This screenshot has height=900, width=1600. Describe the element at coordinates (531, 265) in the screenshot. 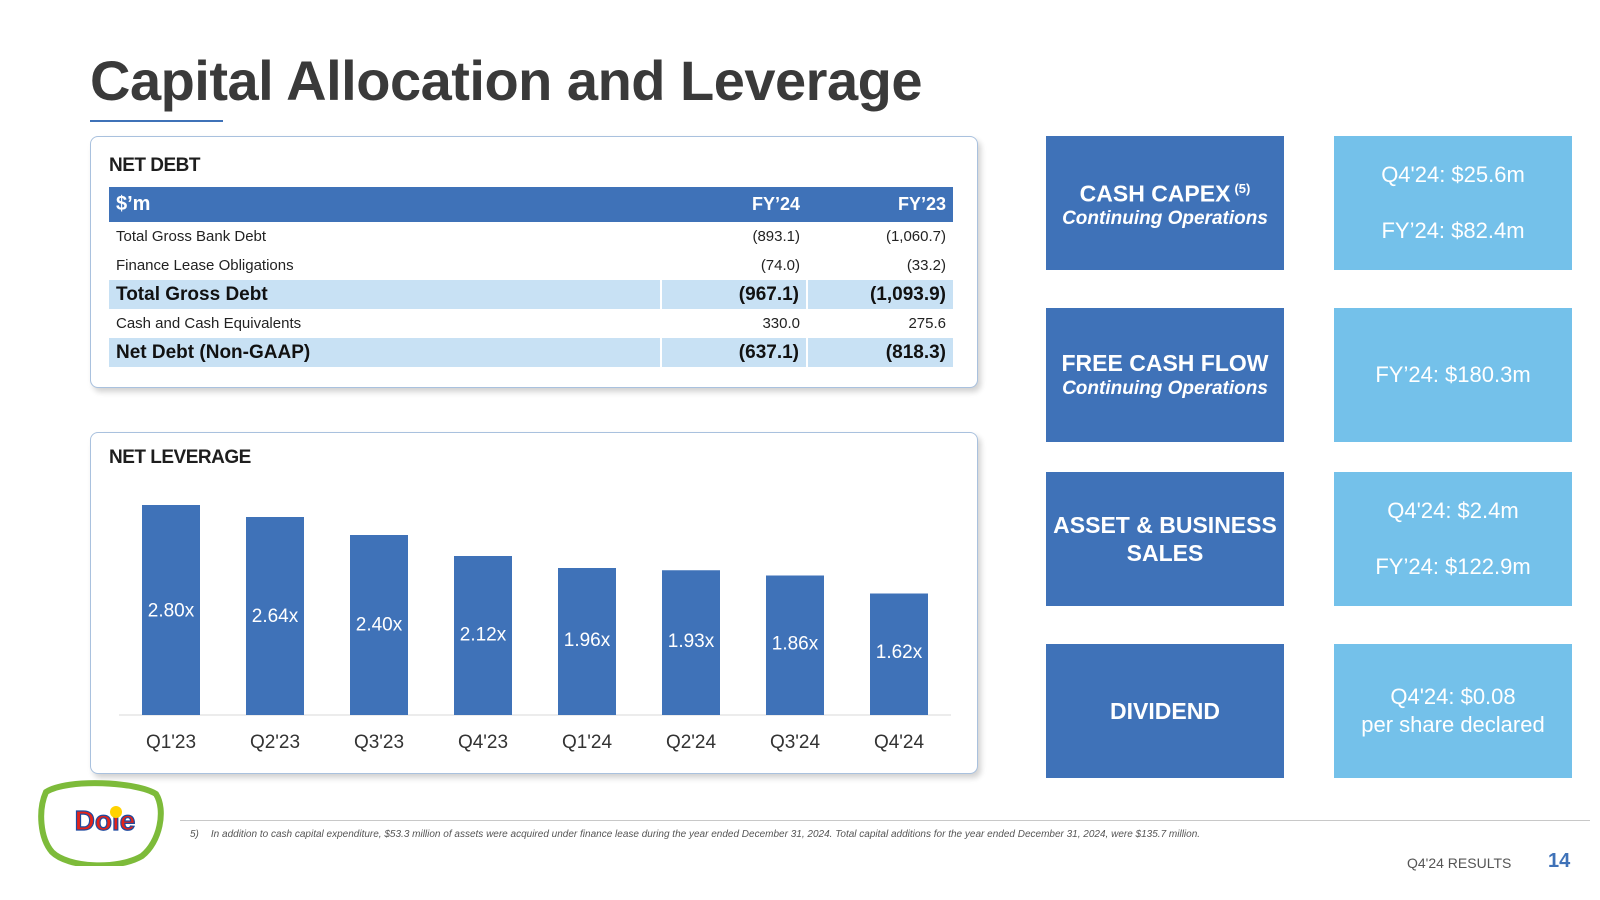

I see `table-row: Finance Lease Obligations (74.0) (33.2)` at that location.